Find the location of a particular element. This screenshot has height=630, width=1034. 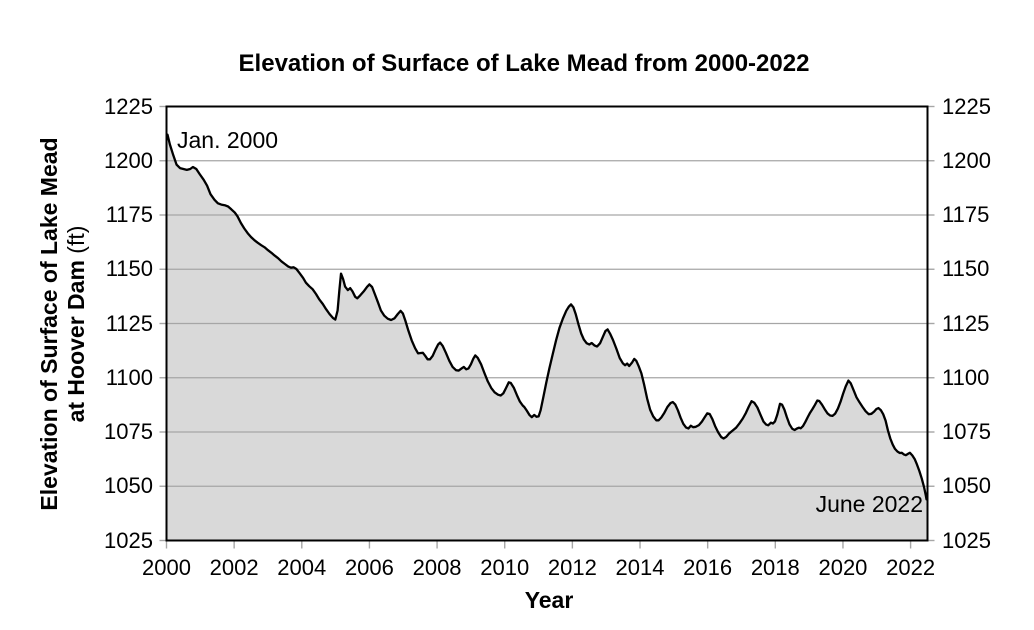

x-tick-label-2008: 2008 is located at coordinates (437, 567).